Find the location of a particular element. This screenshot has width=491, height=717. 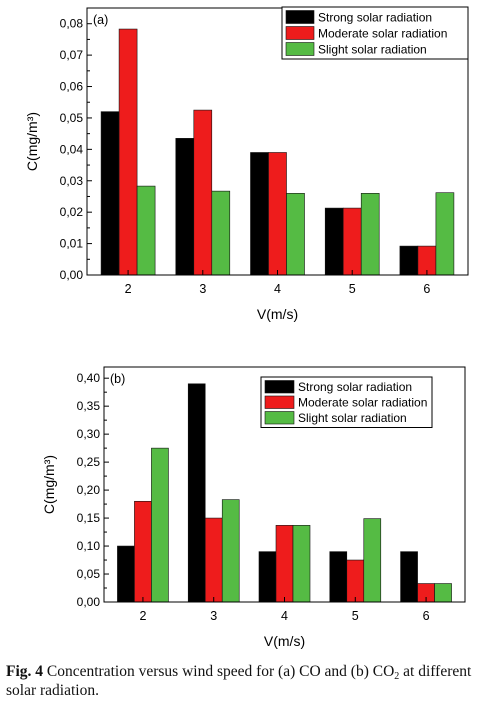

y-tick-label: 0,25 is located at coordinates (89, 462).